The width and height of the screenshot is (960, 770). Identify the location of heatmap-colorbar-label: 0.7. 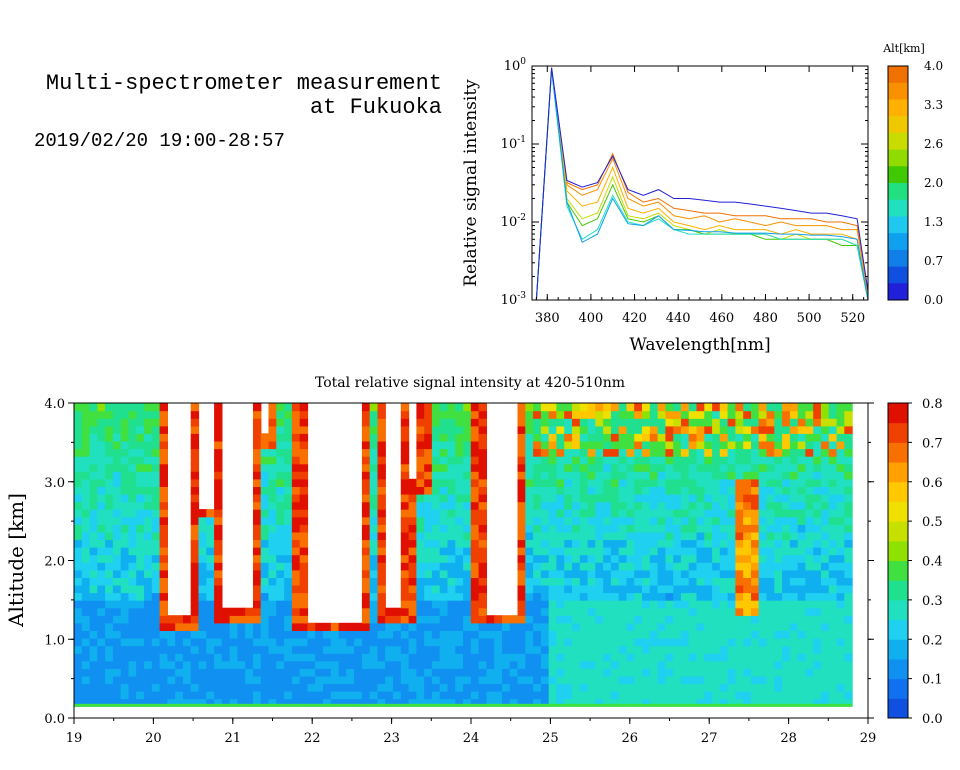
(932, 443).